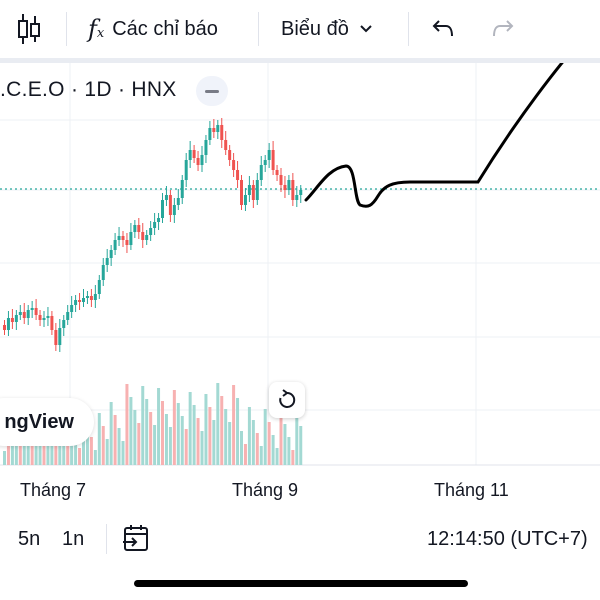 This screenshot has height=600, width=600. Describe the element at coordinates (212, 91) in the screenshot. I see `collapse-legend-button` at that location.